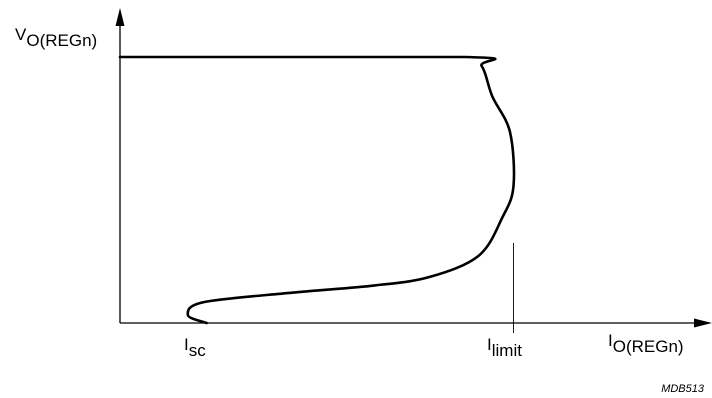 This screenshot has width=712, height=398. Describe the element at coordinates (703, 323) in the screenshot. I see `x-axis-arrow` at that location.